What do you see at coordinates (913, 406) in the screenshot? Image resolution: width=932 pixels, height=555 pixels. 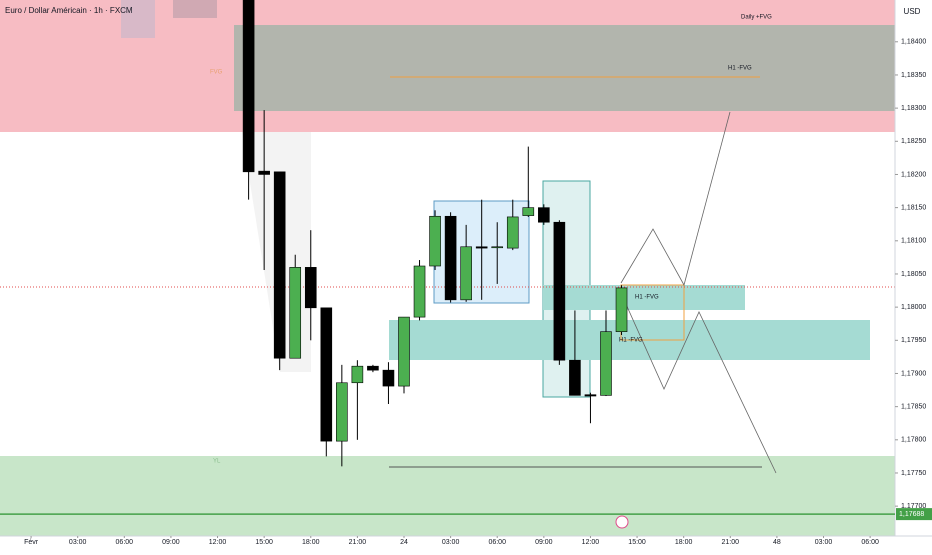 I see `y-tick-label: 1,17850` at bounding box center [913, 406].